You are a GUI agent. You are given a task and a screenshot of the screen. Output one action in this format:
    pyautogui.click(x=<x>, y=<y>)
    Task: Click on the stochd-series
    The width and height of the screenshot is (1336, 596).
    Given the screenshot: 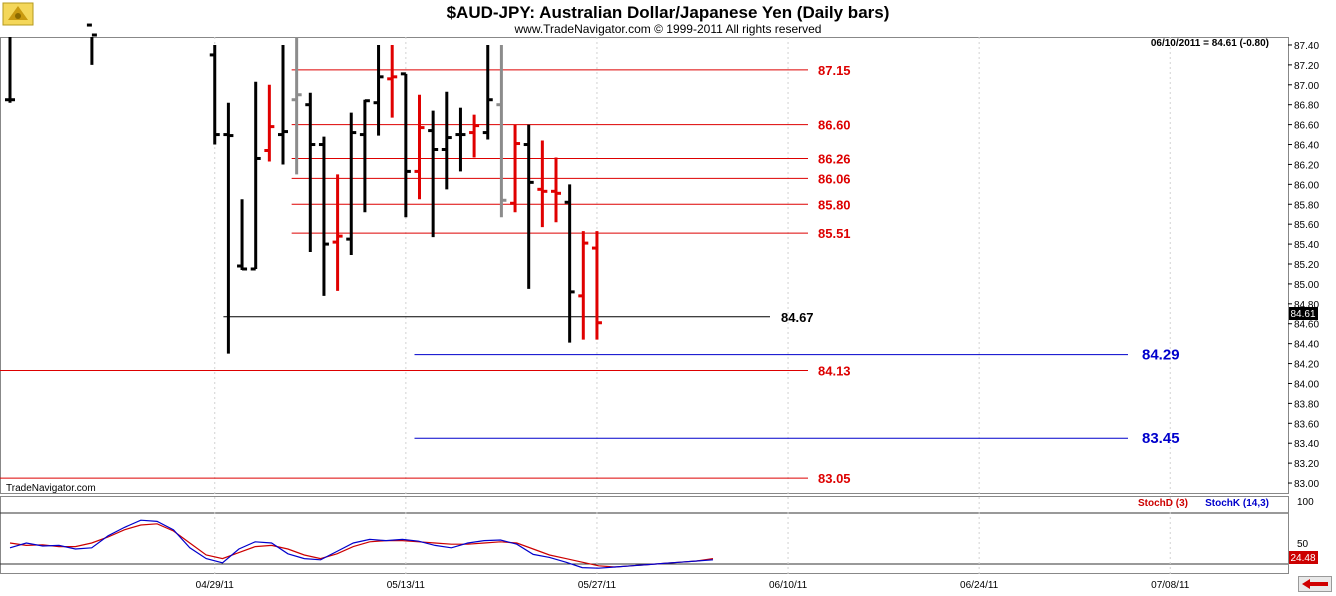 What is the action you would take?
    pyautogui.click(x=361, y=545)
    